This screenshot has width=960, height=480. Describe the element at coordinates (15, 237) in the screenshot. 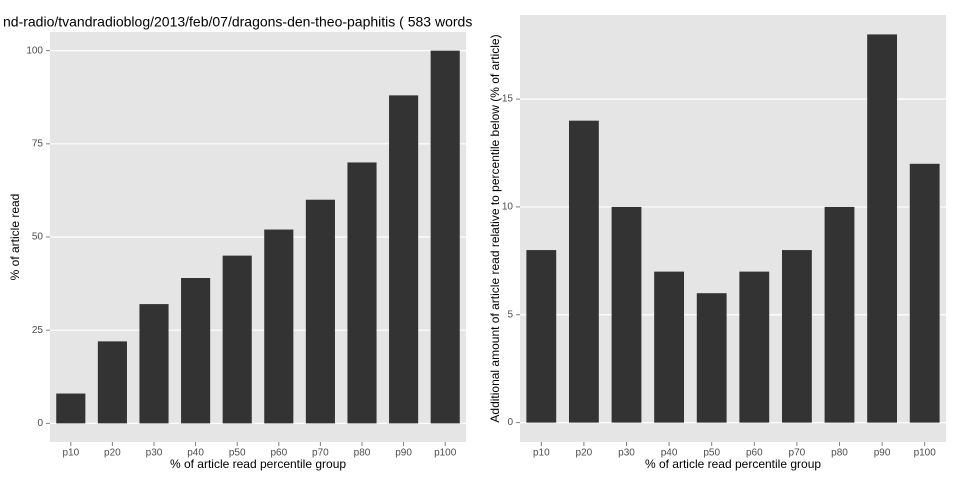

I see `y-axis-label: % of article read` at that location.